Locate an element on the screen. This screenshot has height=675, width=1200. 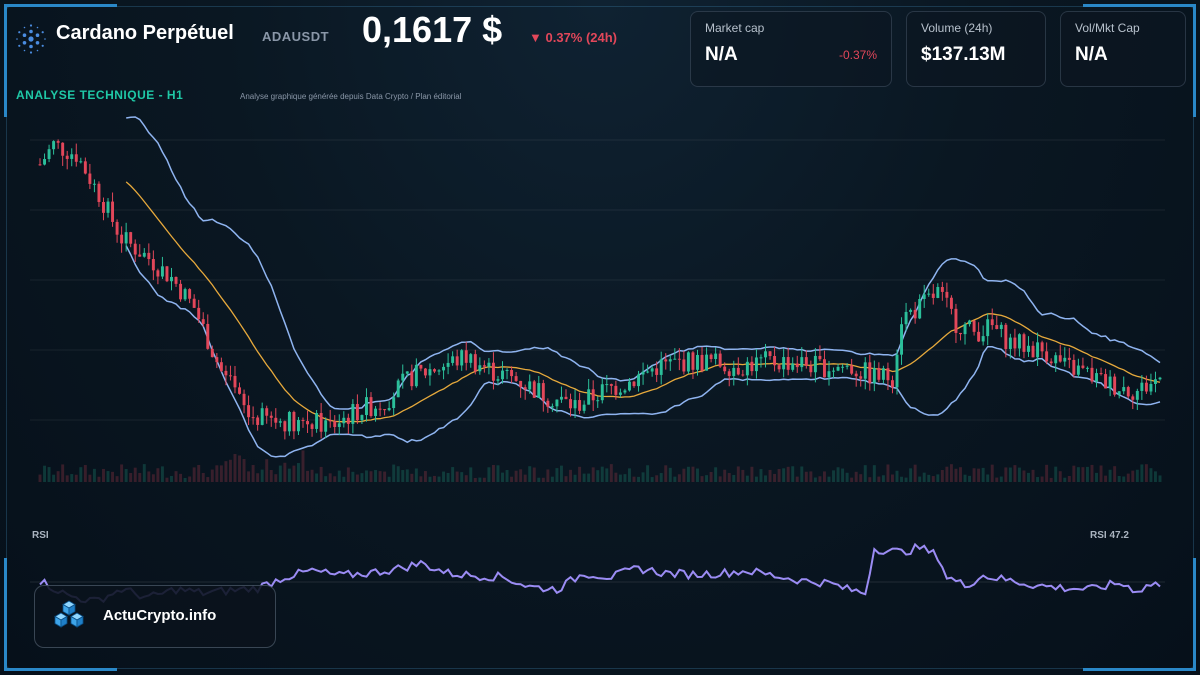
stat-change: -0.37% is located at coordinates (857, 55).